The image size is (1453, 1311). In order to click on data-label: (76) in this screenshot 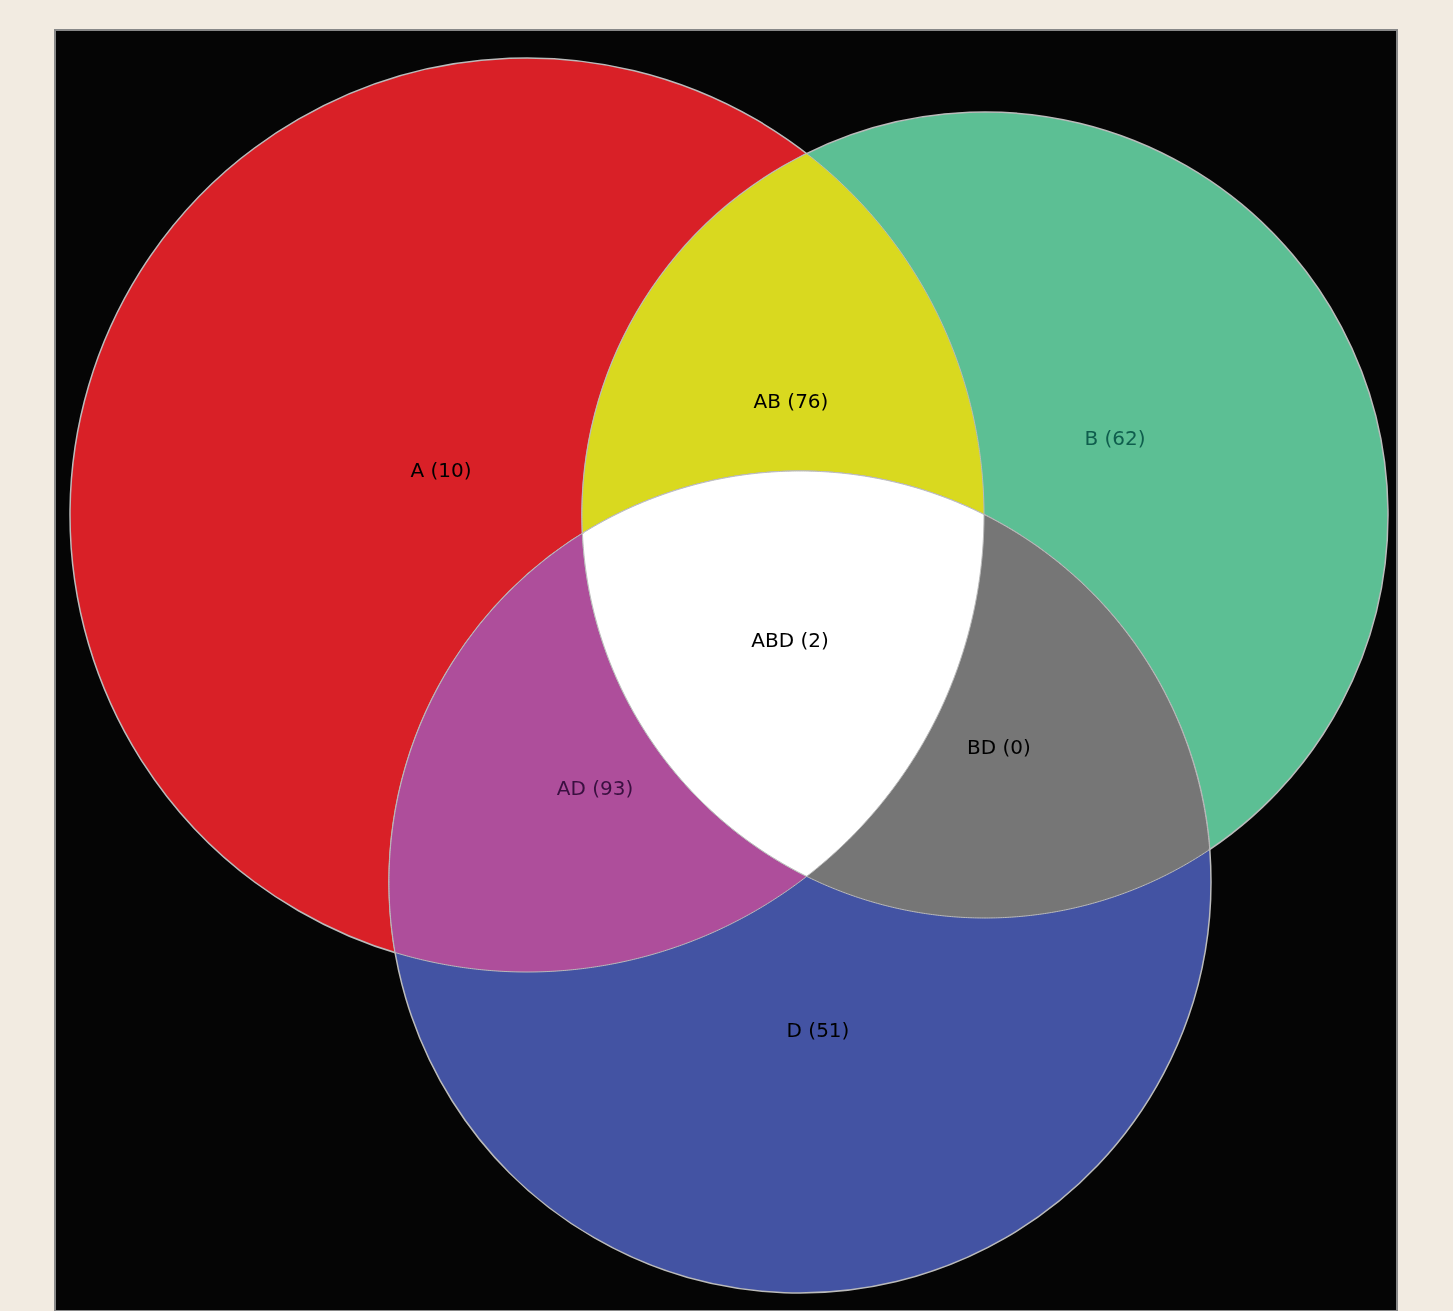, I will do `click(808, 401)`.